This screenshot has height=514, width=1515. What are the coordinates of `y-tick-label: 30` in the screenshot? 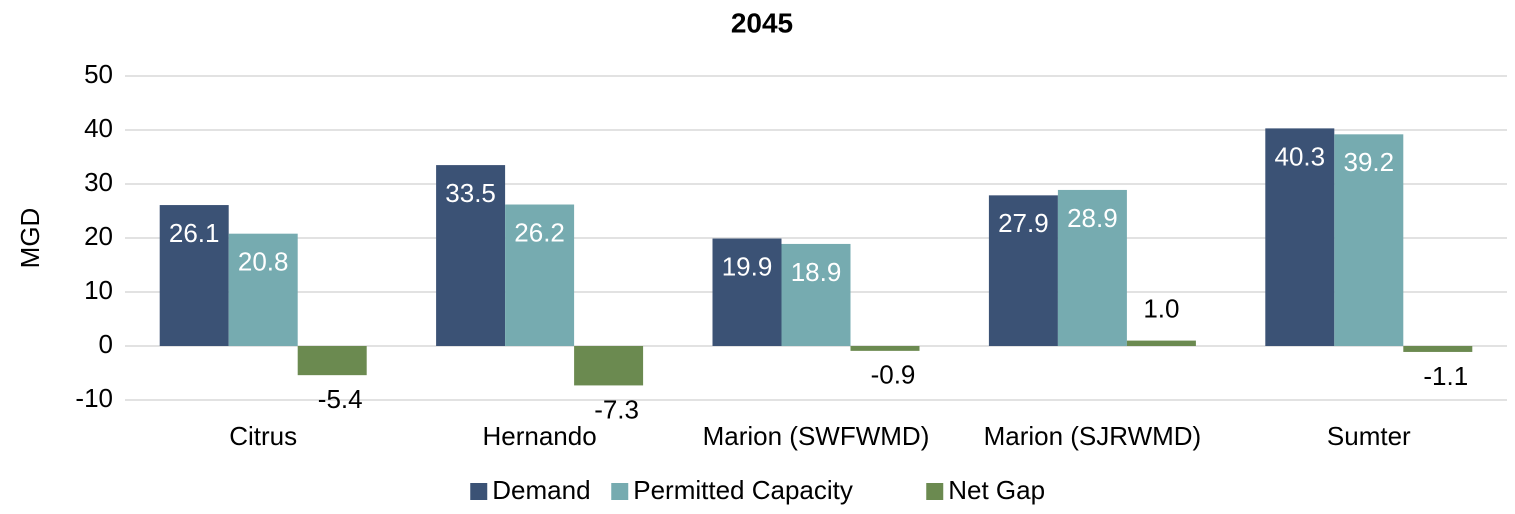 It's located at (98, 182).